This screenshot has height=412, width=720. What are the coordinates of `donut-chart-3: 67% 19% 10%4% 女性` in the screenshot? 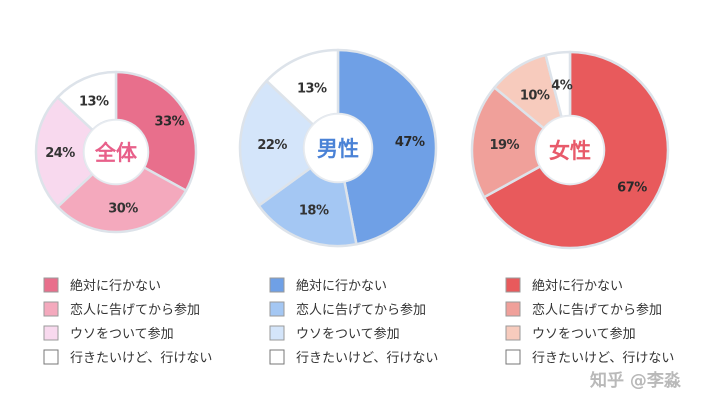 It's located at (570, 150).